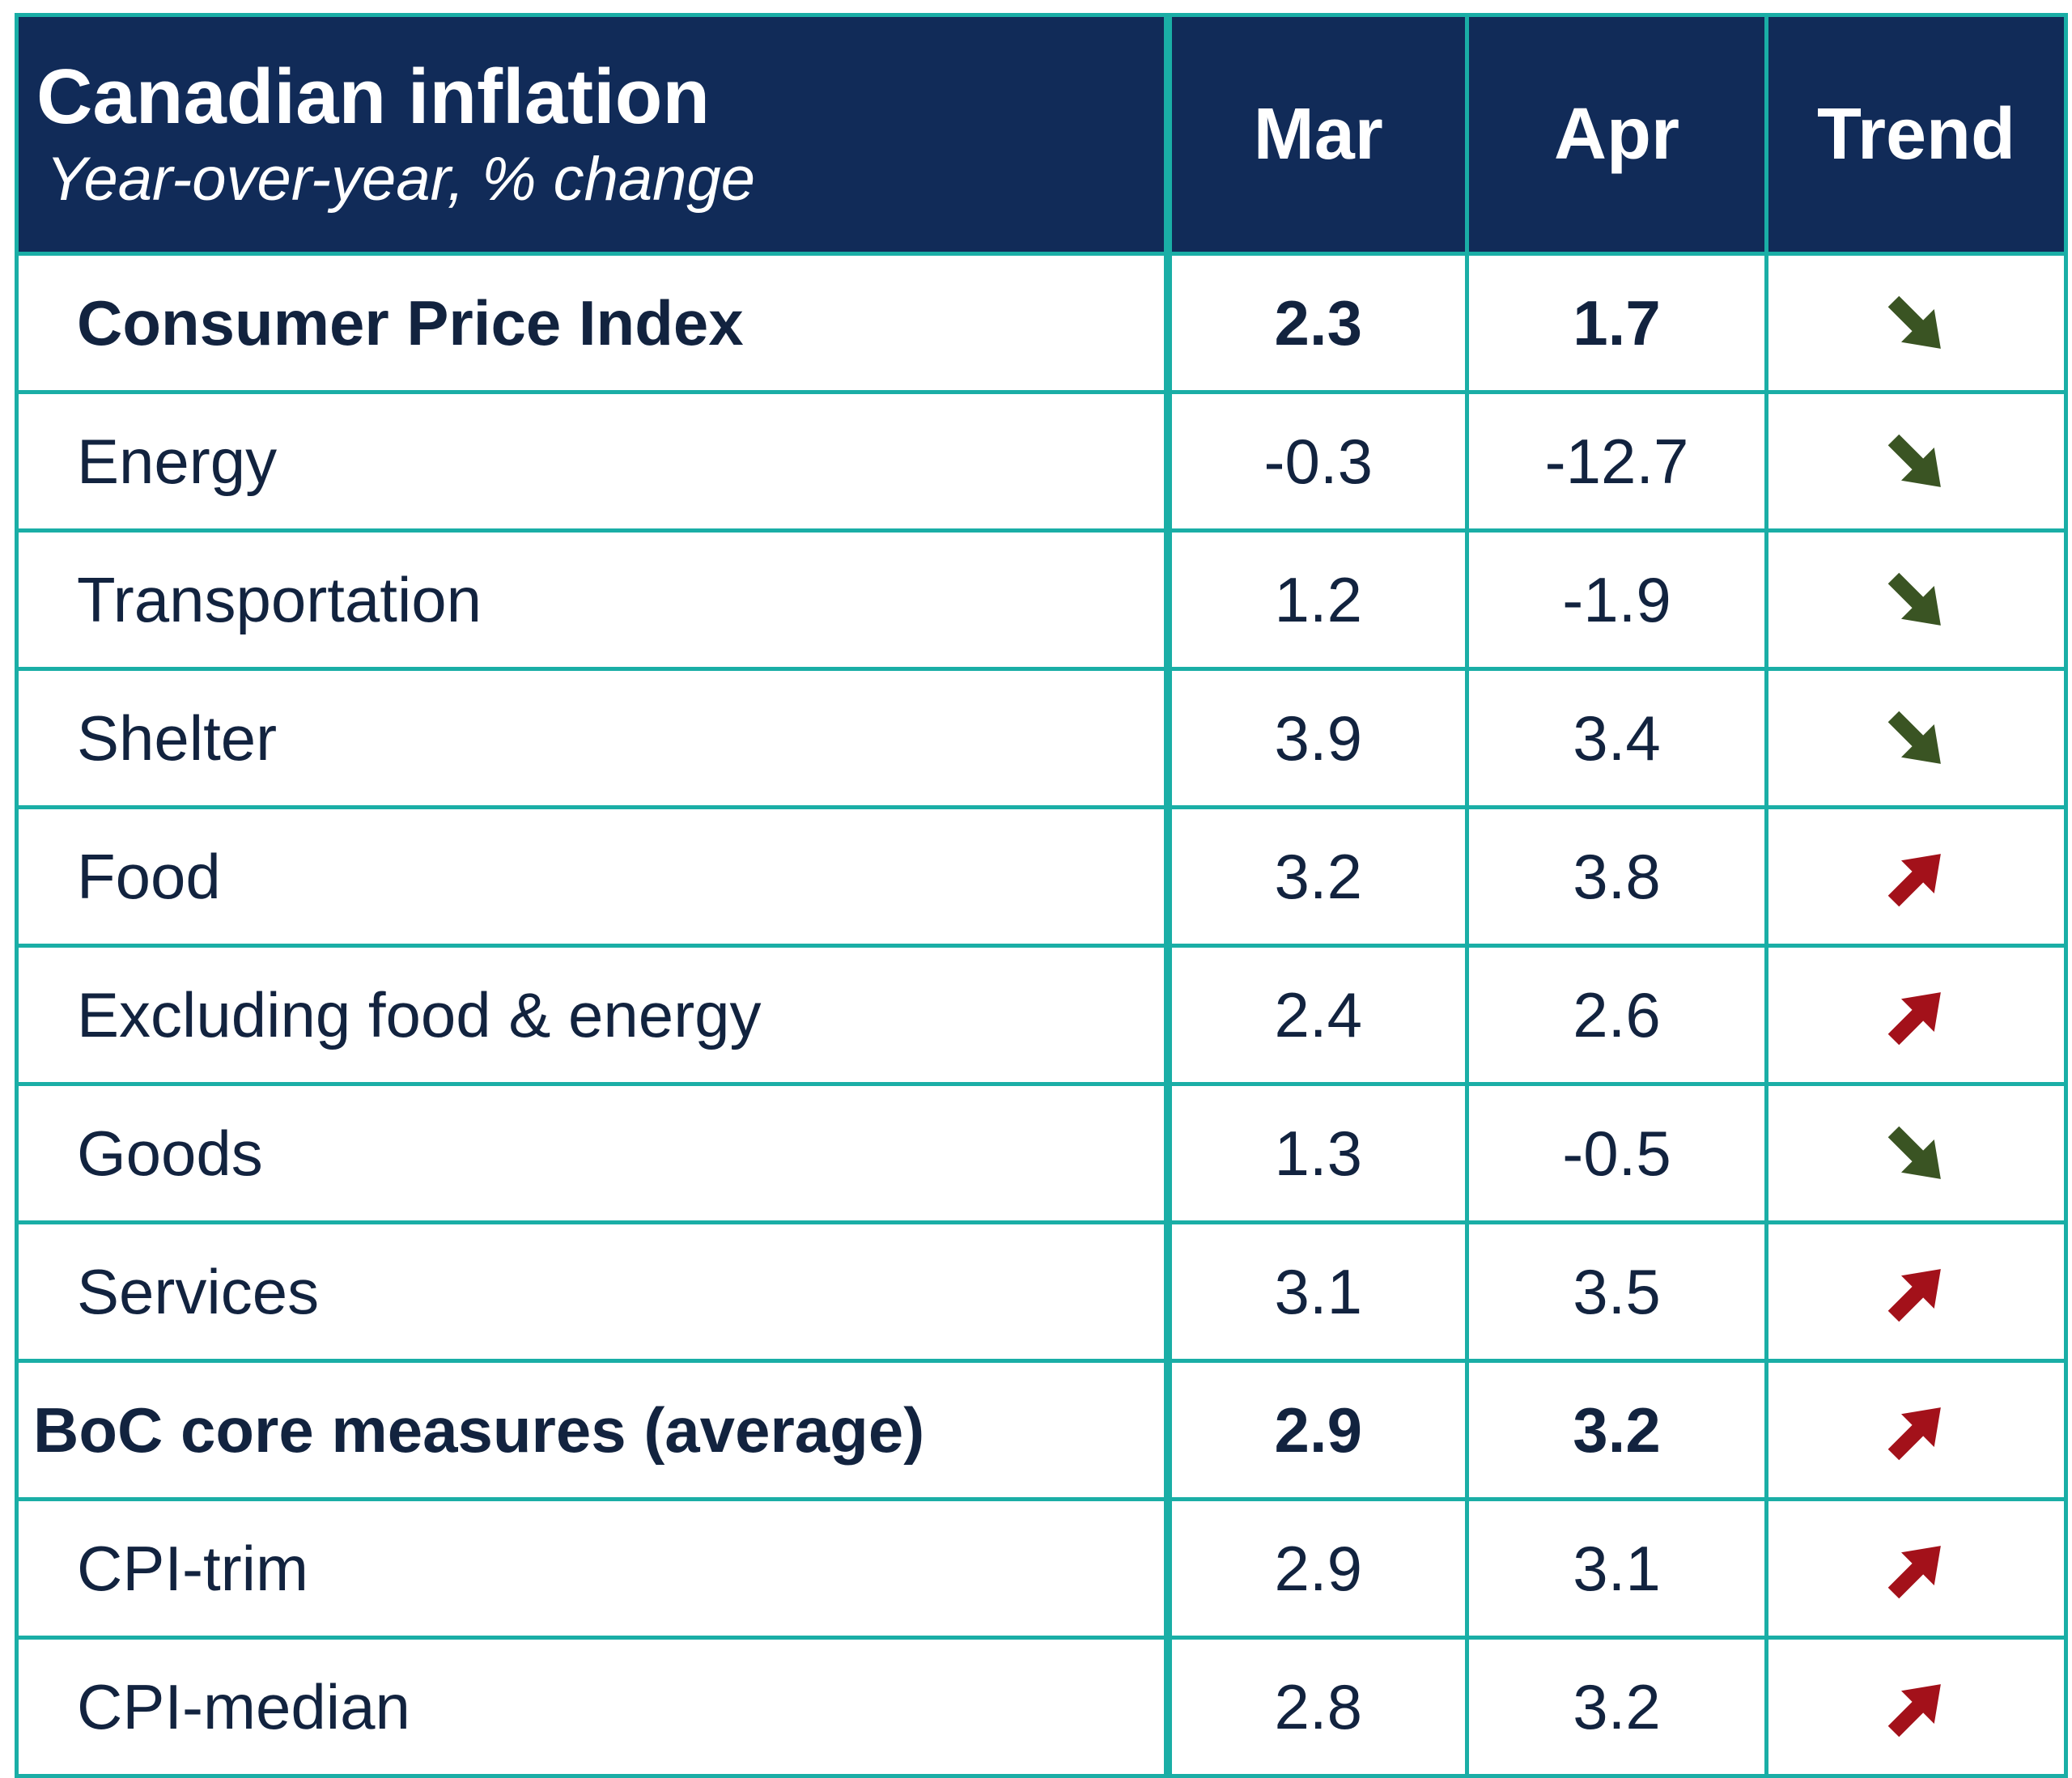 The height and width of the screenshot is (1778, 2072). Describe the element at coordinates (593, 876) in the screenshot. I see `row-label: Food` at that location.